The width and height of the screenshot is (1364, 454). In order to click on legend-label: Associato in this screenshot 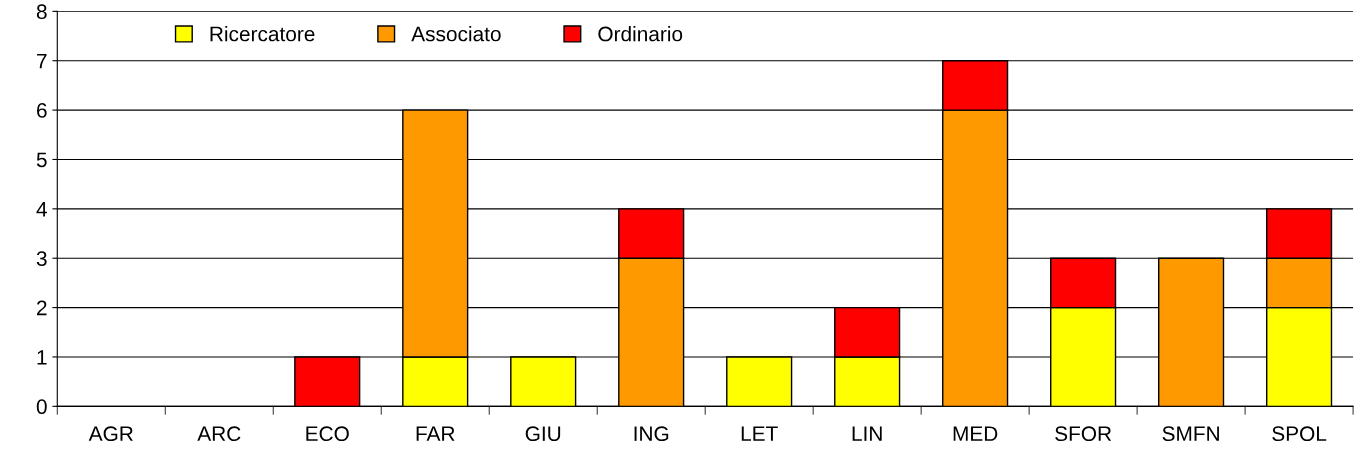, I will do `click(456, 34)`.